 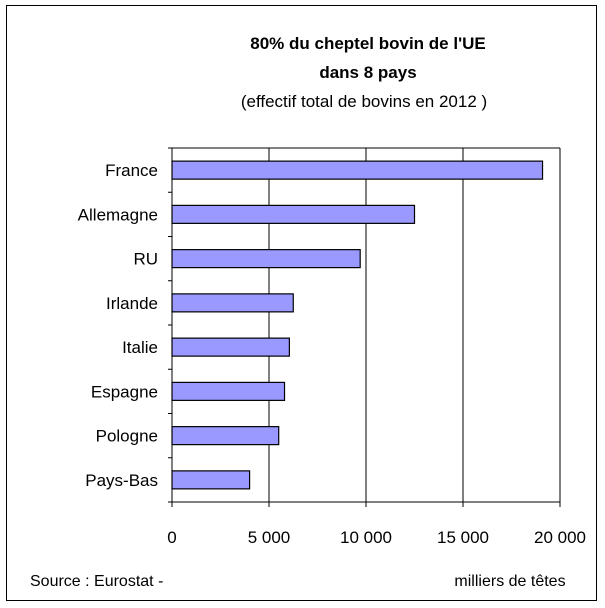 What do you see at coordinates (228, 391) in the screenshot?
I see `bar-espagne` at bounding box center [228, 391].